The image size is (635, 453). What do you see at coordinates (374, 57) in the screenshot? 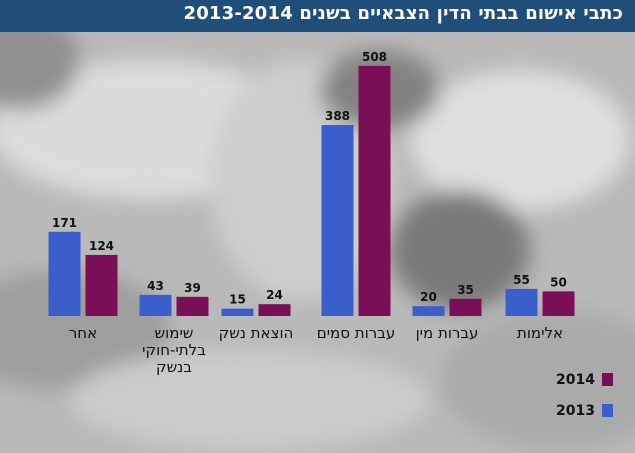
I see `data-label-2014: 508` at bounding box center [374, 57].